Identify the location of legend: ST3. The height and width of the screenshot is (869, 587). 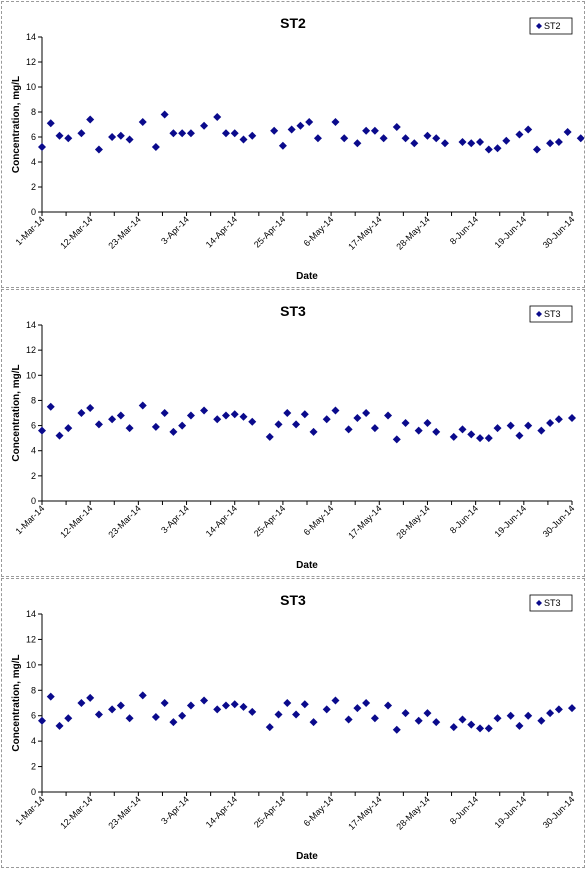
(551, 314).